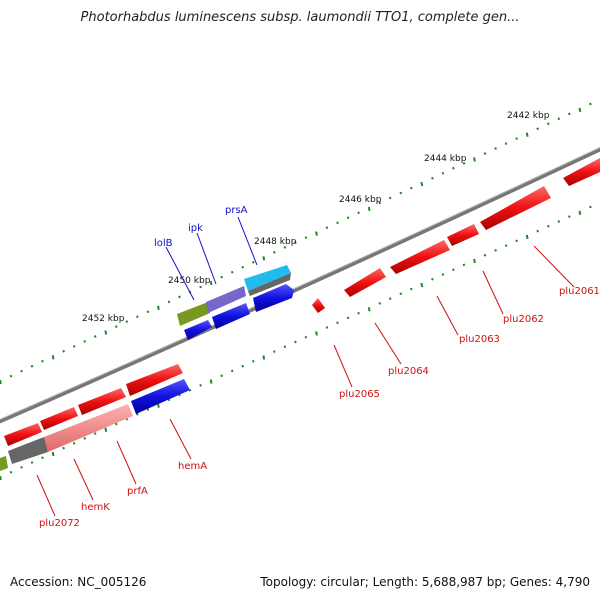 This screenshot has width=600, height=600. What do you see at coordinates (515, 208) in the screenshot?
I see `gene-plu2062` at bounding box center [515, 208].